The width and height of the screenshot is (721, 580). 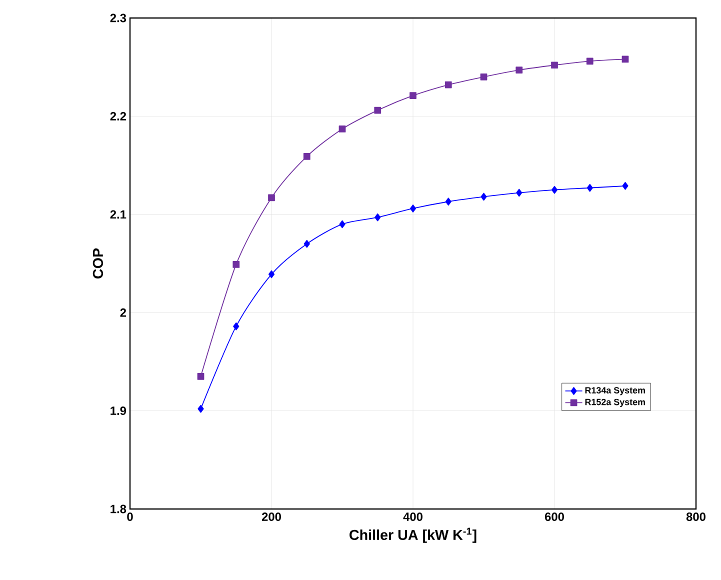 I want to click on y-axis-title: COP, so click(x=98, y=263).